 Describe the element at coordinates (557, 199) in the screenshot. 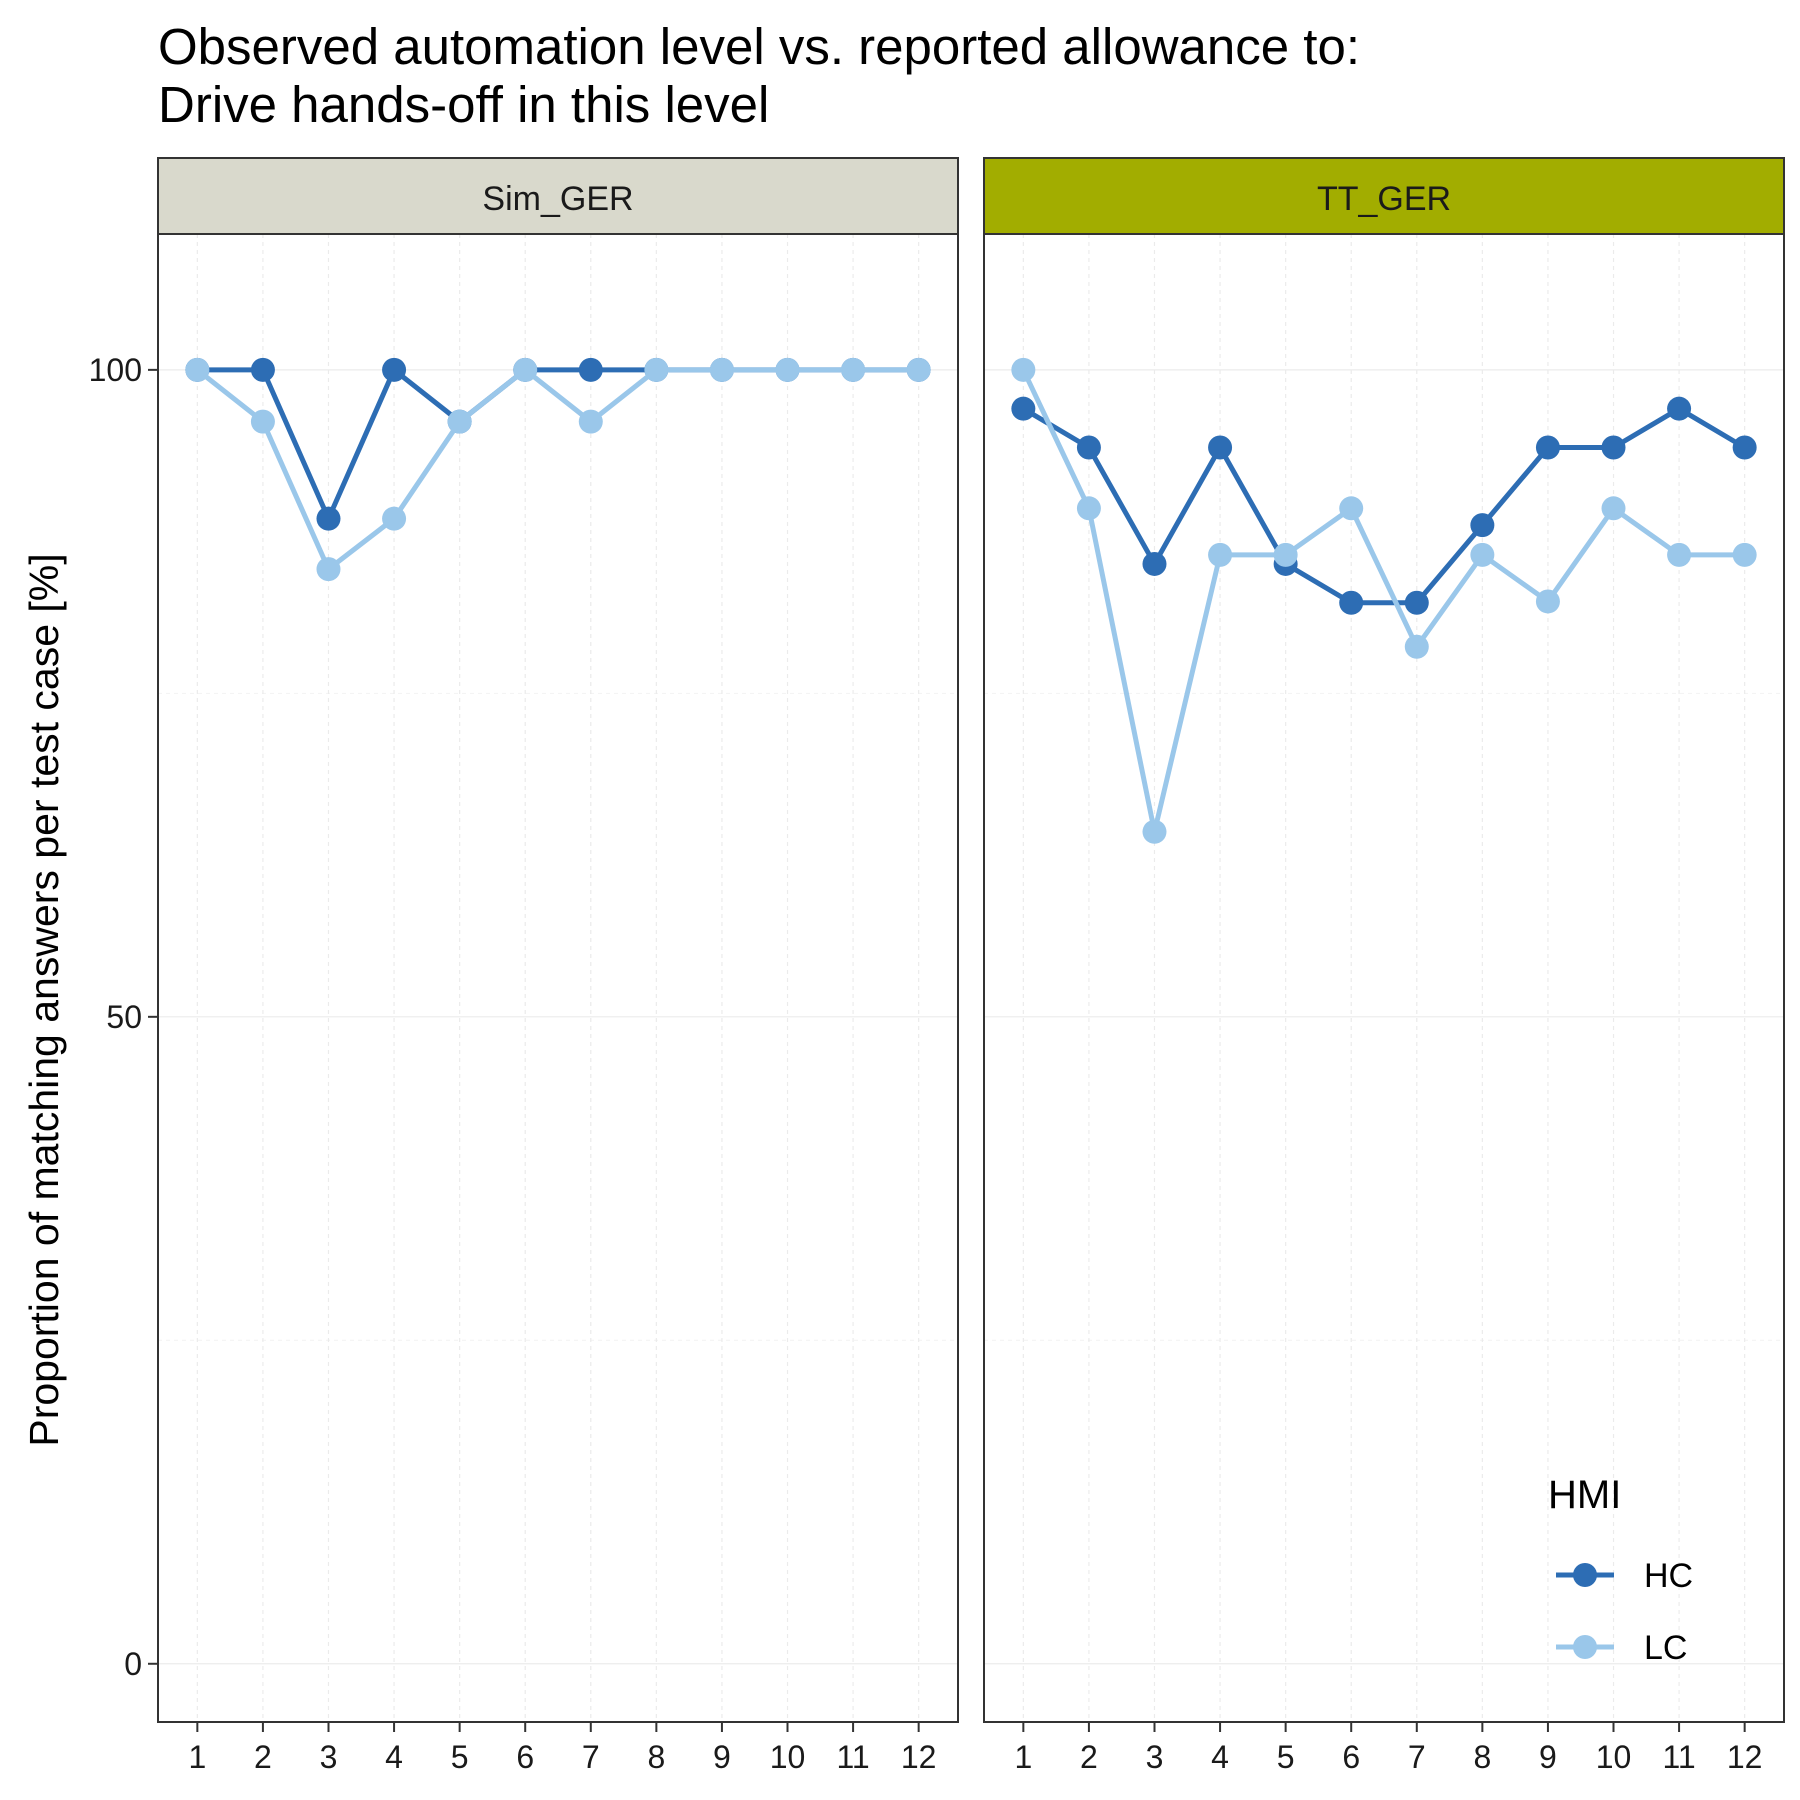

I see `panel-strip-label: Sim_GER` at that location.